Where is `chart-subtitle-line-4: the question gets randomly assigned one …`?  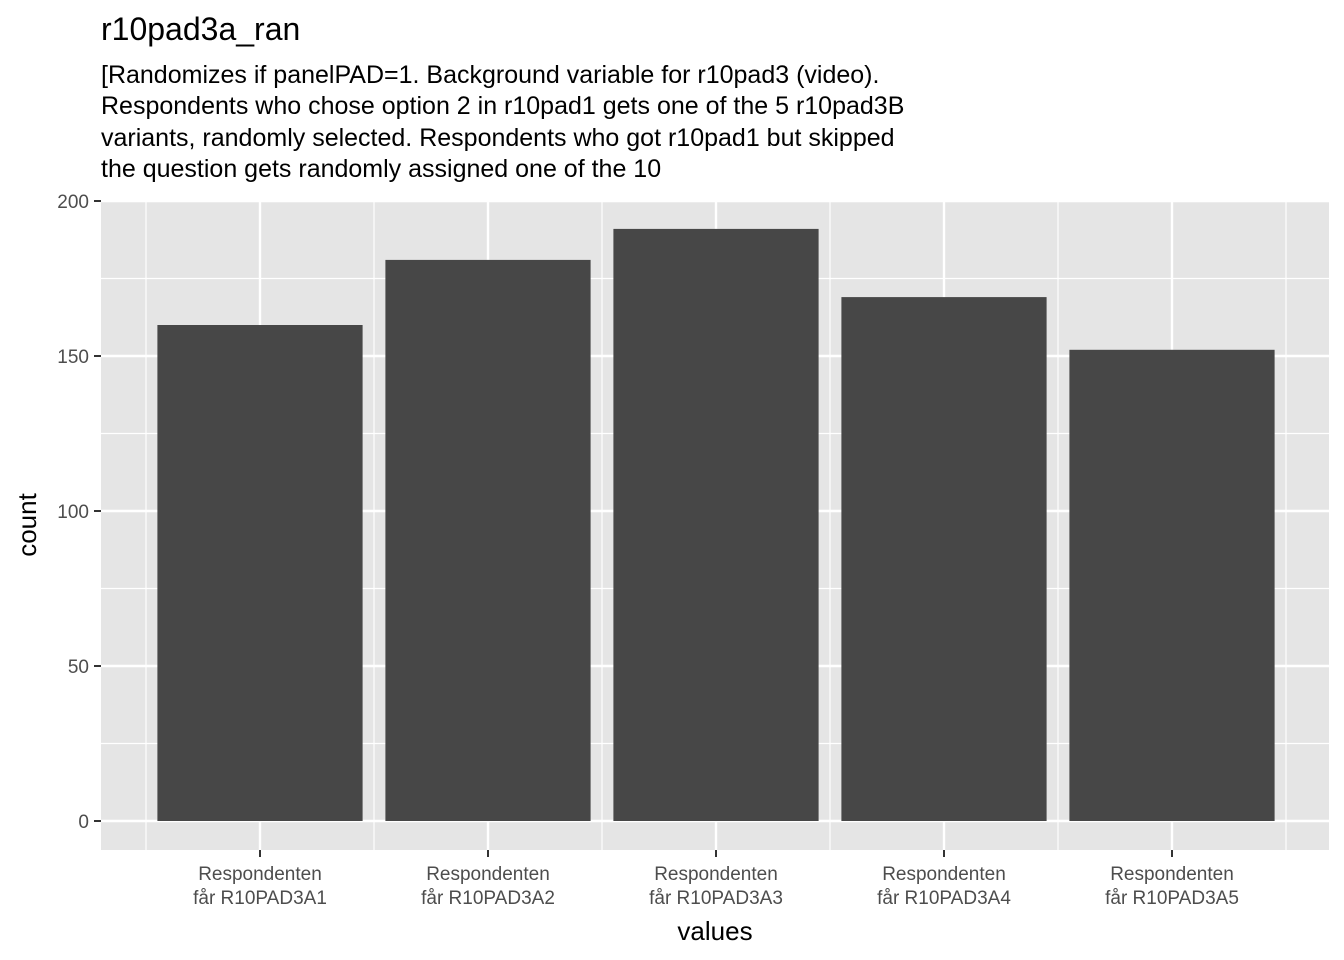
chart-subtitle-line-4: the question gets randomly assigned one … is located at coordinates (381, 169).